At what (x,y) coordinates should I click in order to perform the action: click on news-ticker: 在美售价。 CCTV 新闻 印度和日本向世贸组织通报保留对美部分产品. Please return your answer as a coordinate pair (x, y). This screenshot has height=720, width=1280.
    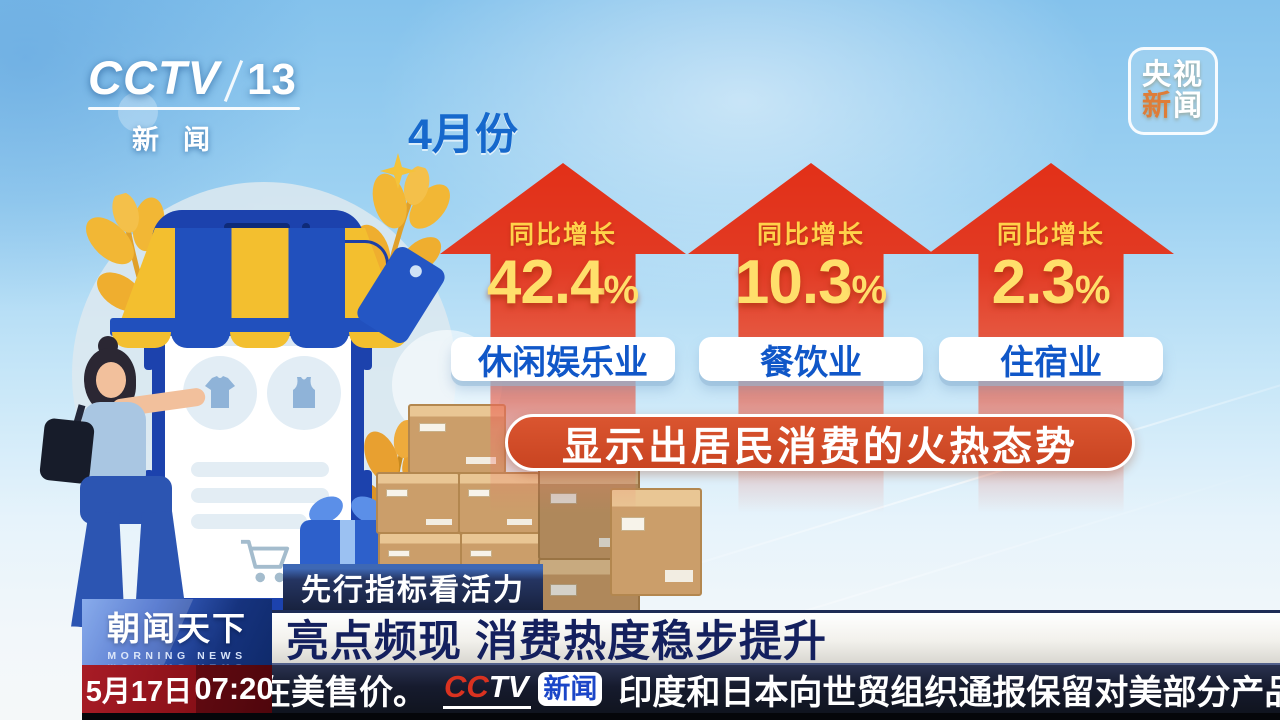
    Looking at the image, I should click on (776, 688).